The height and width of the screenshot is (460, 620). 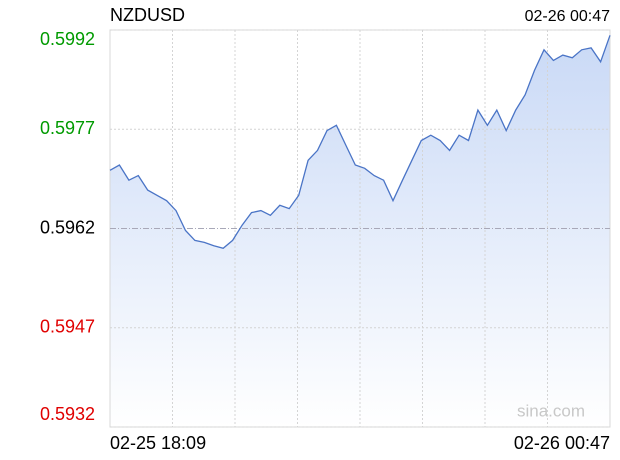 I want to click on x-end-label: 02-26 00:47, so click(x=562, y=443).